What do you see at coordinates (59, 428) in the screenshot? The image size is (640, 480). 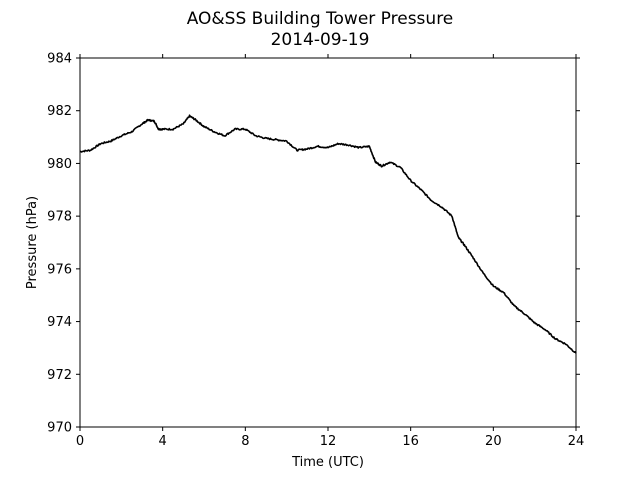 I see `y-tick-label: 970` at bounding box center [59, 428].